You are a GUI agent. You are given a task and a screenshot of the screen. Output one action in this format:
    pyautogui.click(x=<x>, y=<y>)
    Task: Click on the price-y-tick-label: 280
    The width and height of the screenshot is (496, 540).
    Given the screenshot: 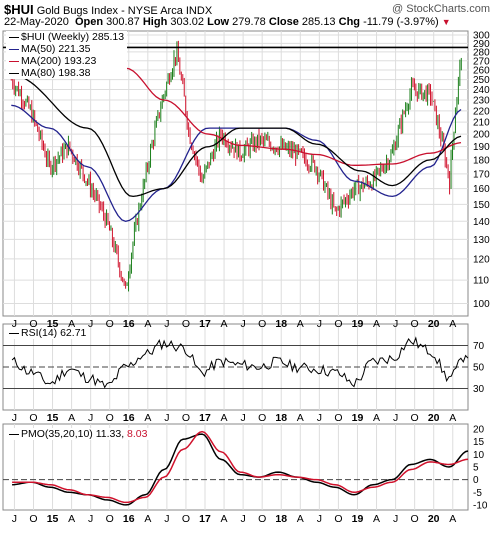 What is the action you would take?
    pyautogui.click(x=481, y=52)
    